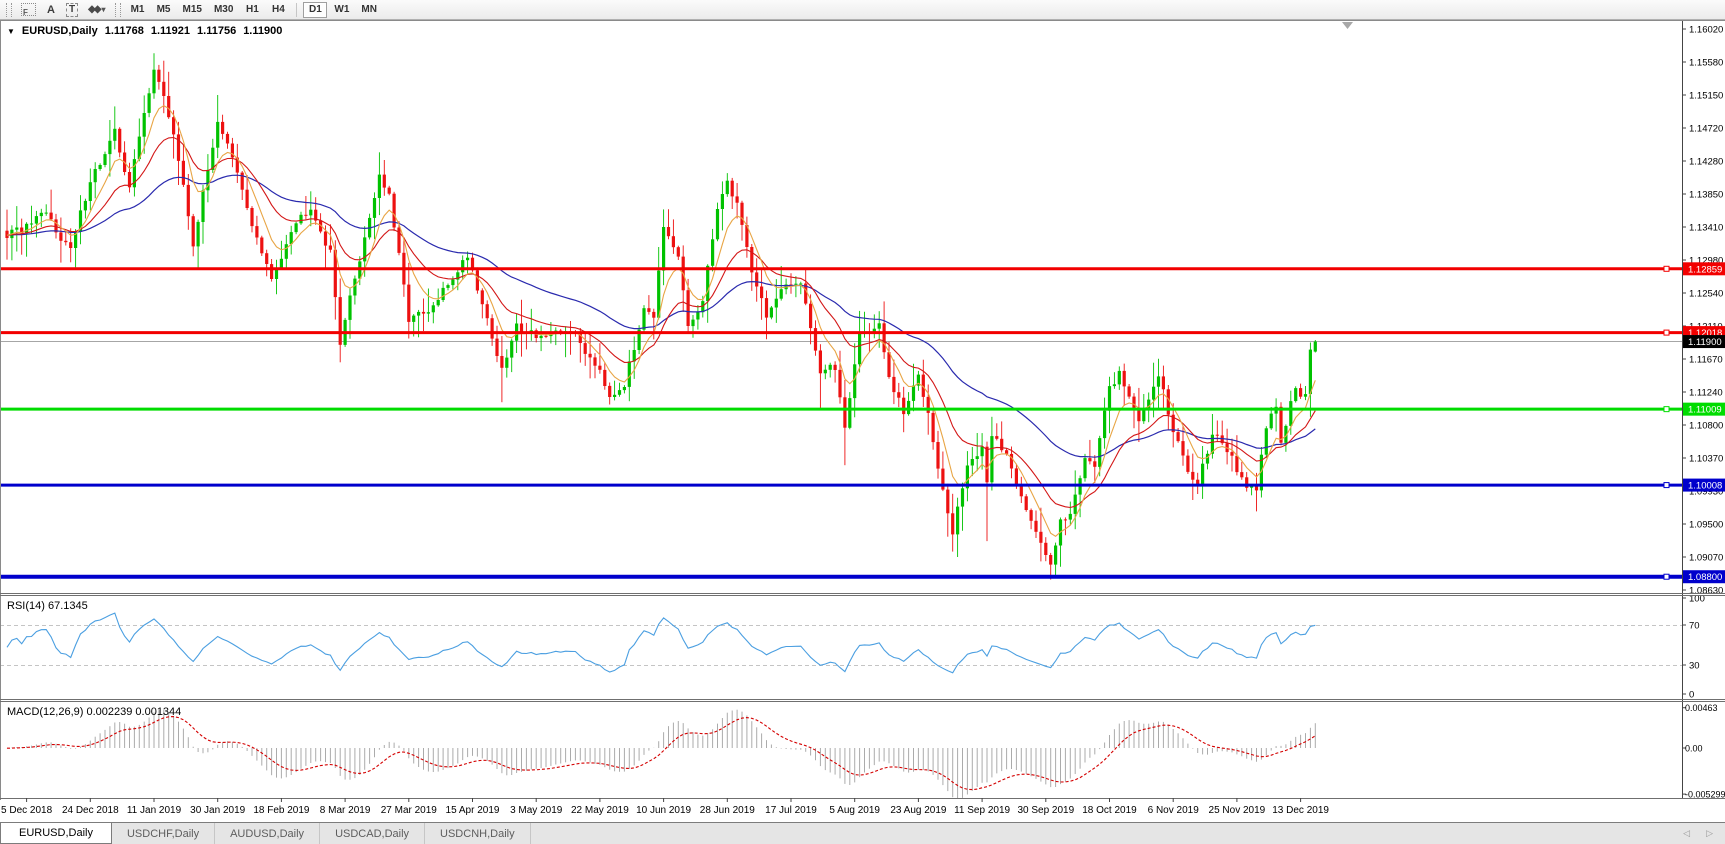 The height and width of the screenshot is (844, 1725). I want to click on date-label: 28 Jun 2019, so click(727, 810).